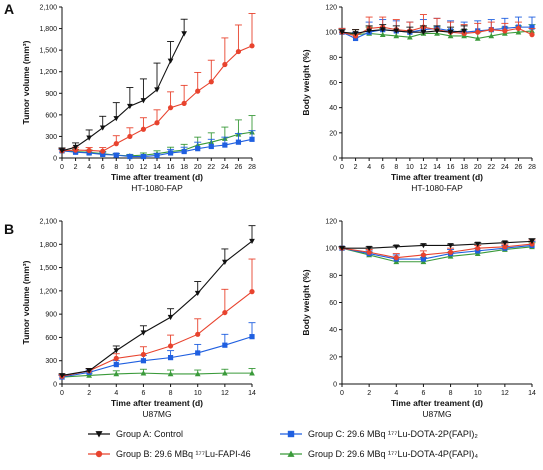 The height and width of the screenshot is (470, 543). What do you see at coordinates (157, 403) in the screenshot?
I see `x-axis-label: Time after treament (d)` at bounding box center [157, 403].